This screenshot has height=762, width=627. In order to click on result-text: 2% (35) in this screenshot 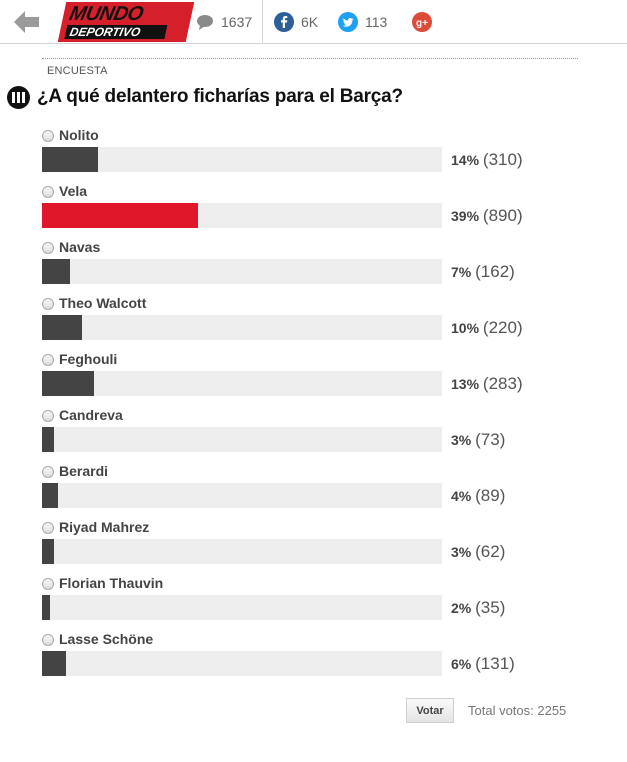, I will do `click(478, 607)`.